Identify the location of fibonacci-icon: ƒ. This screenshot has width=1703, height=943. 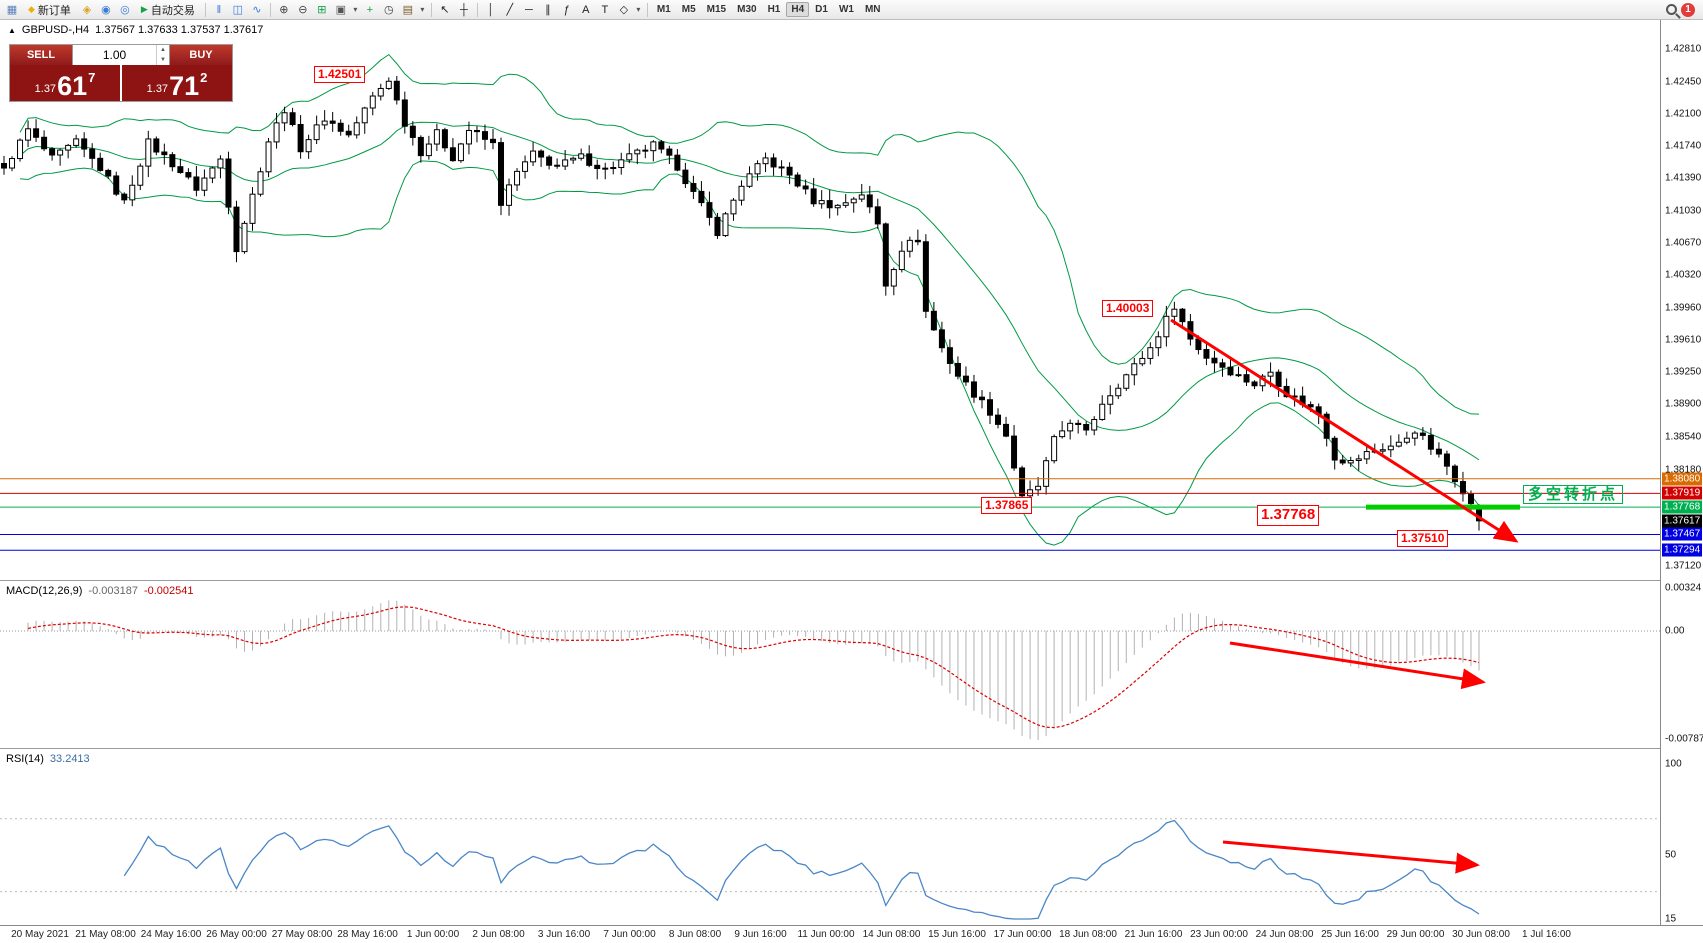
(566, 9).